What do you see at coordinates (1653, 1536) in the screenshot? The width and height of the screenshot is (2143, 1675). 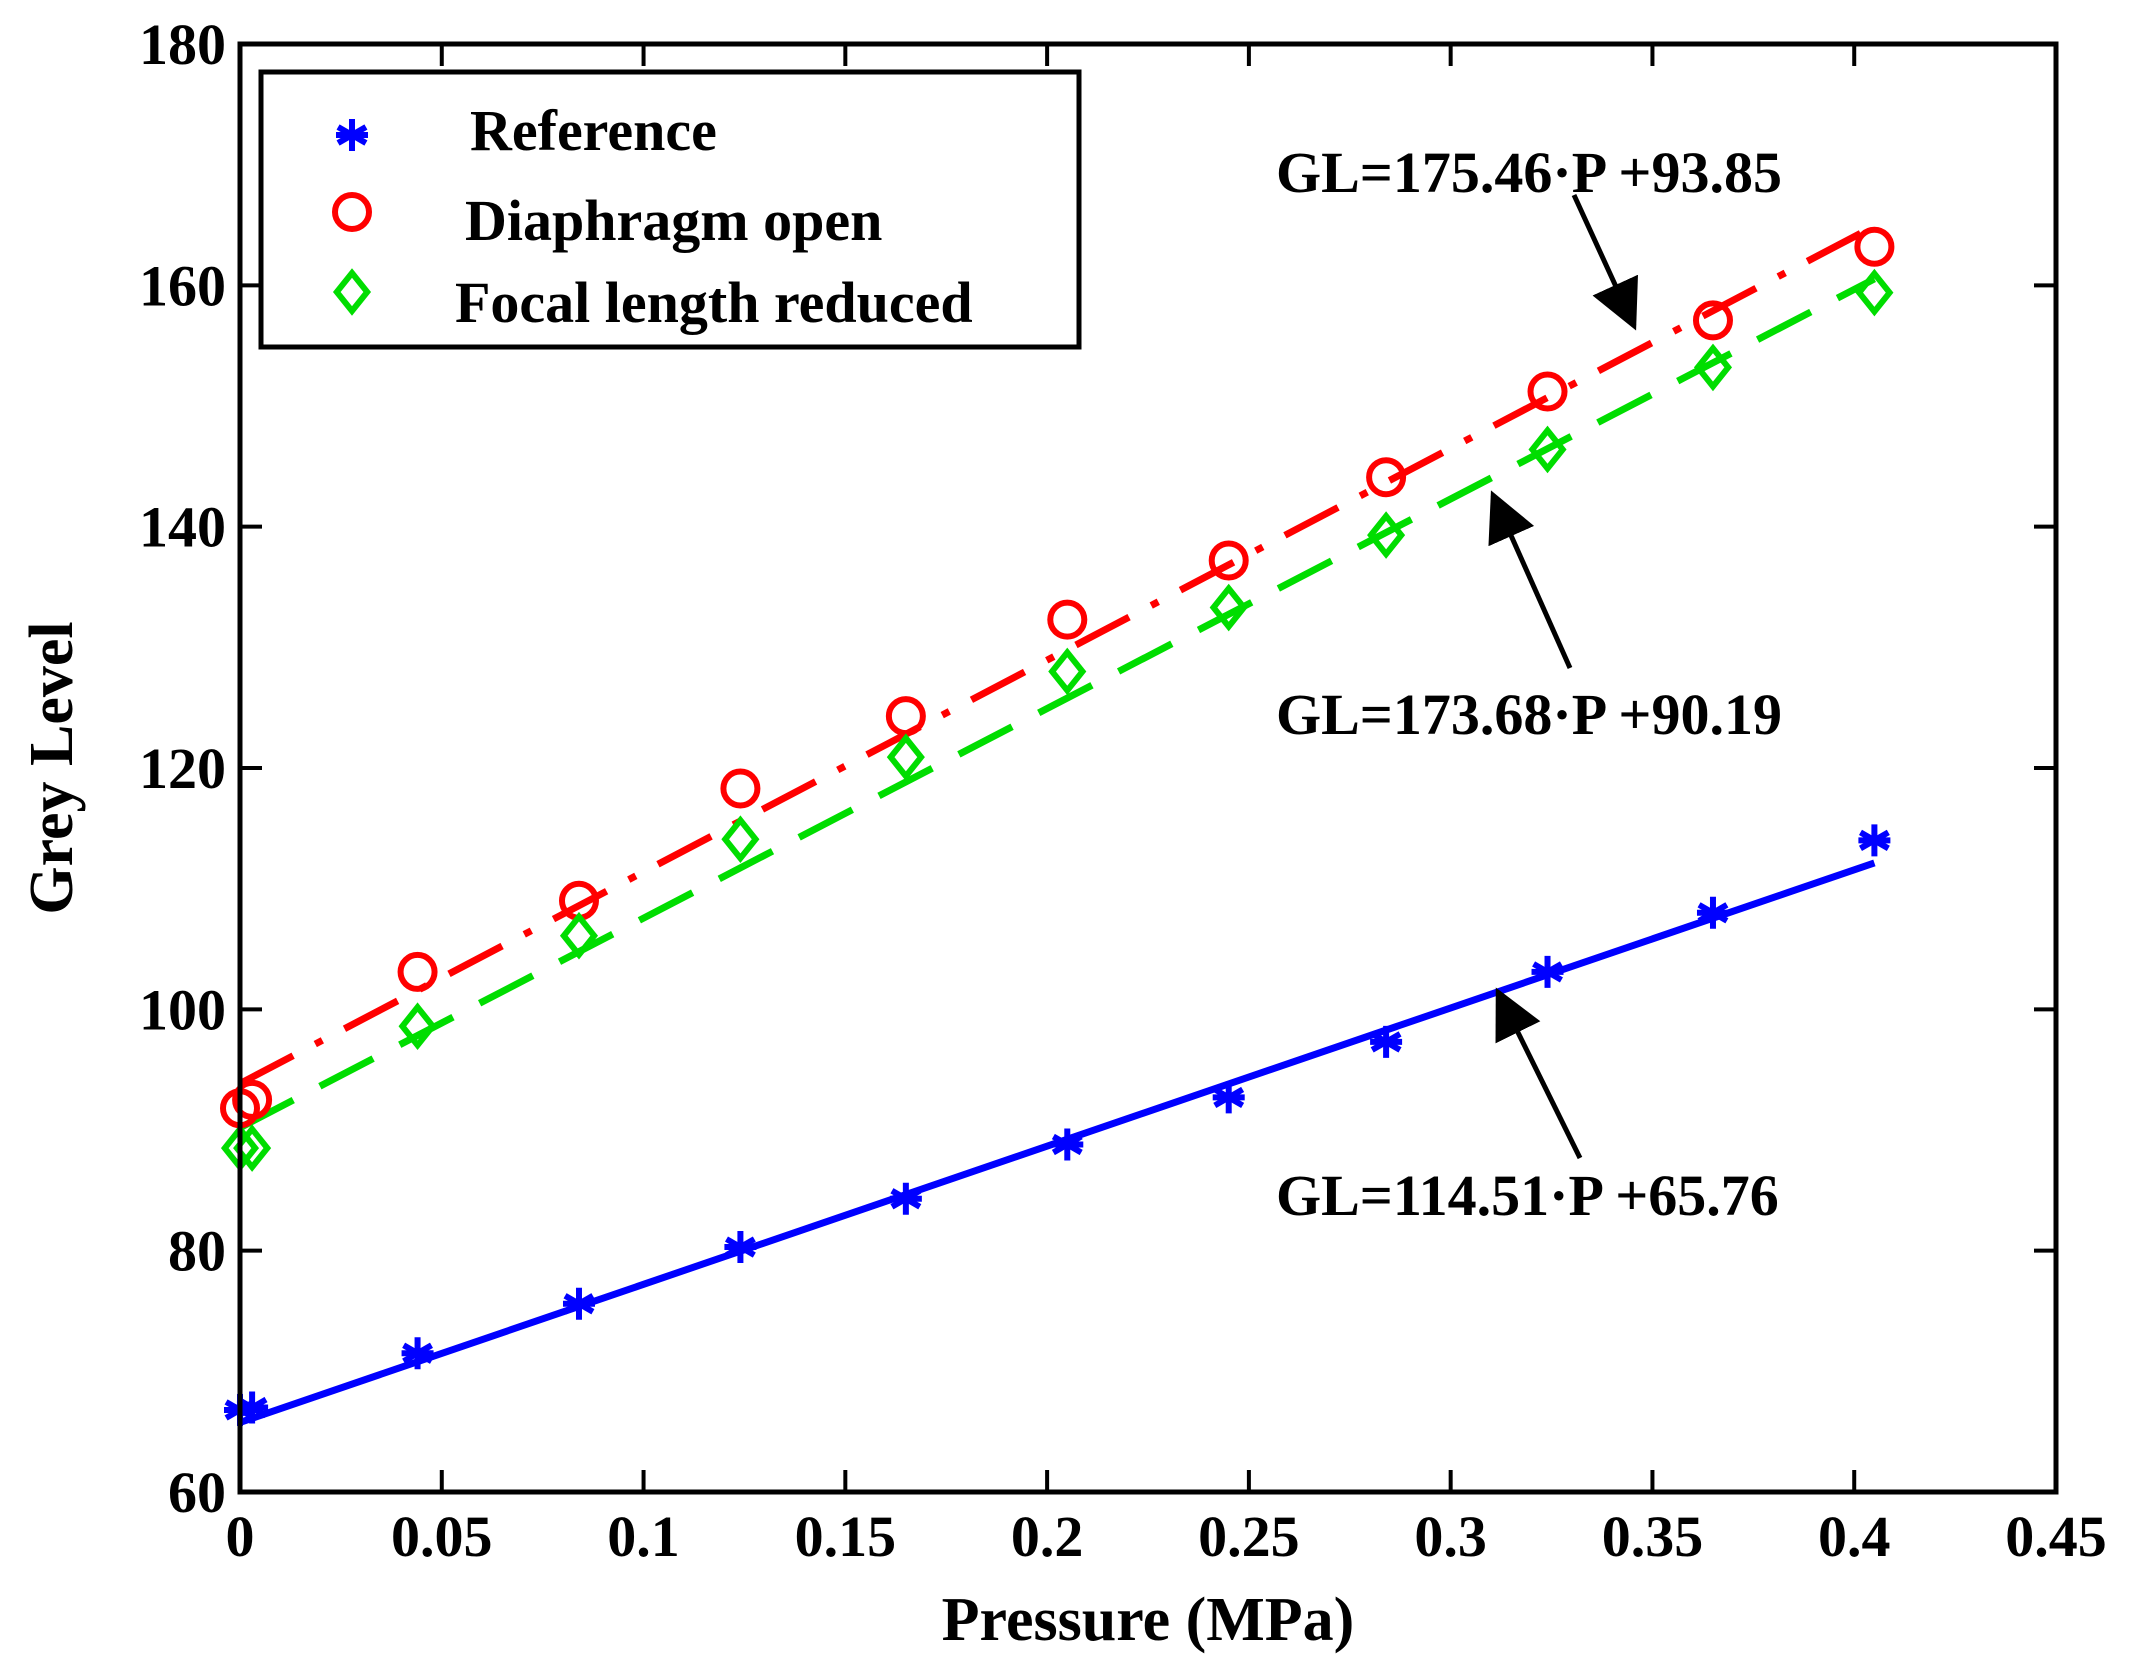 I see `x-tick-label: 0.35` at bounding box center [1653, 1536].